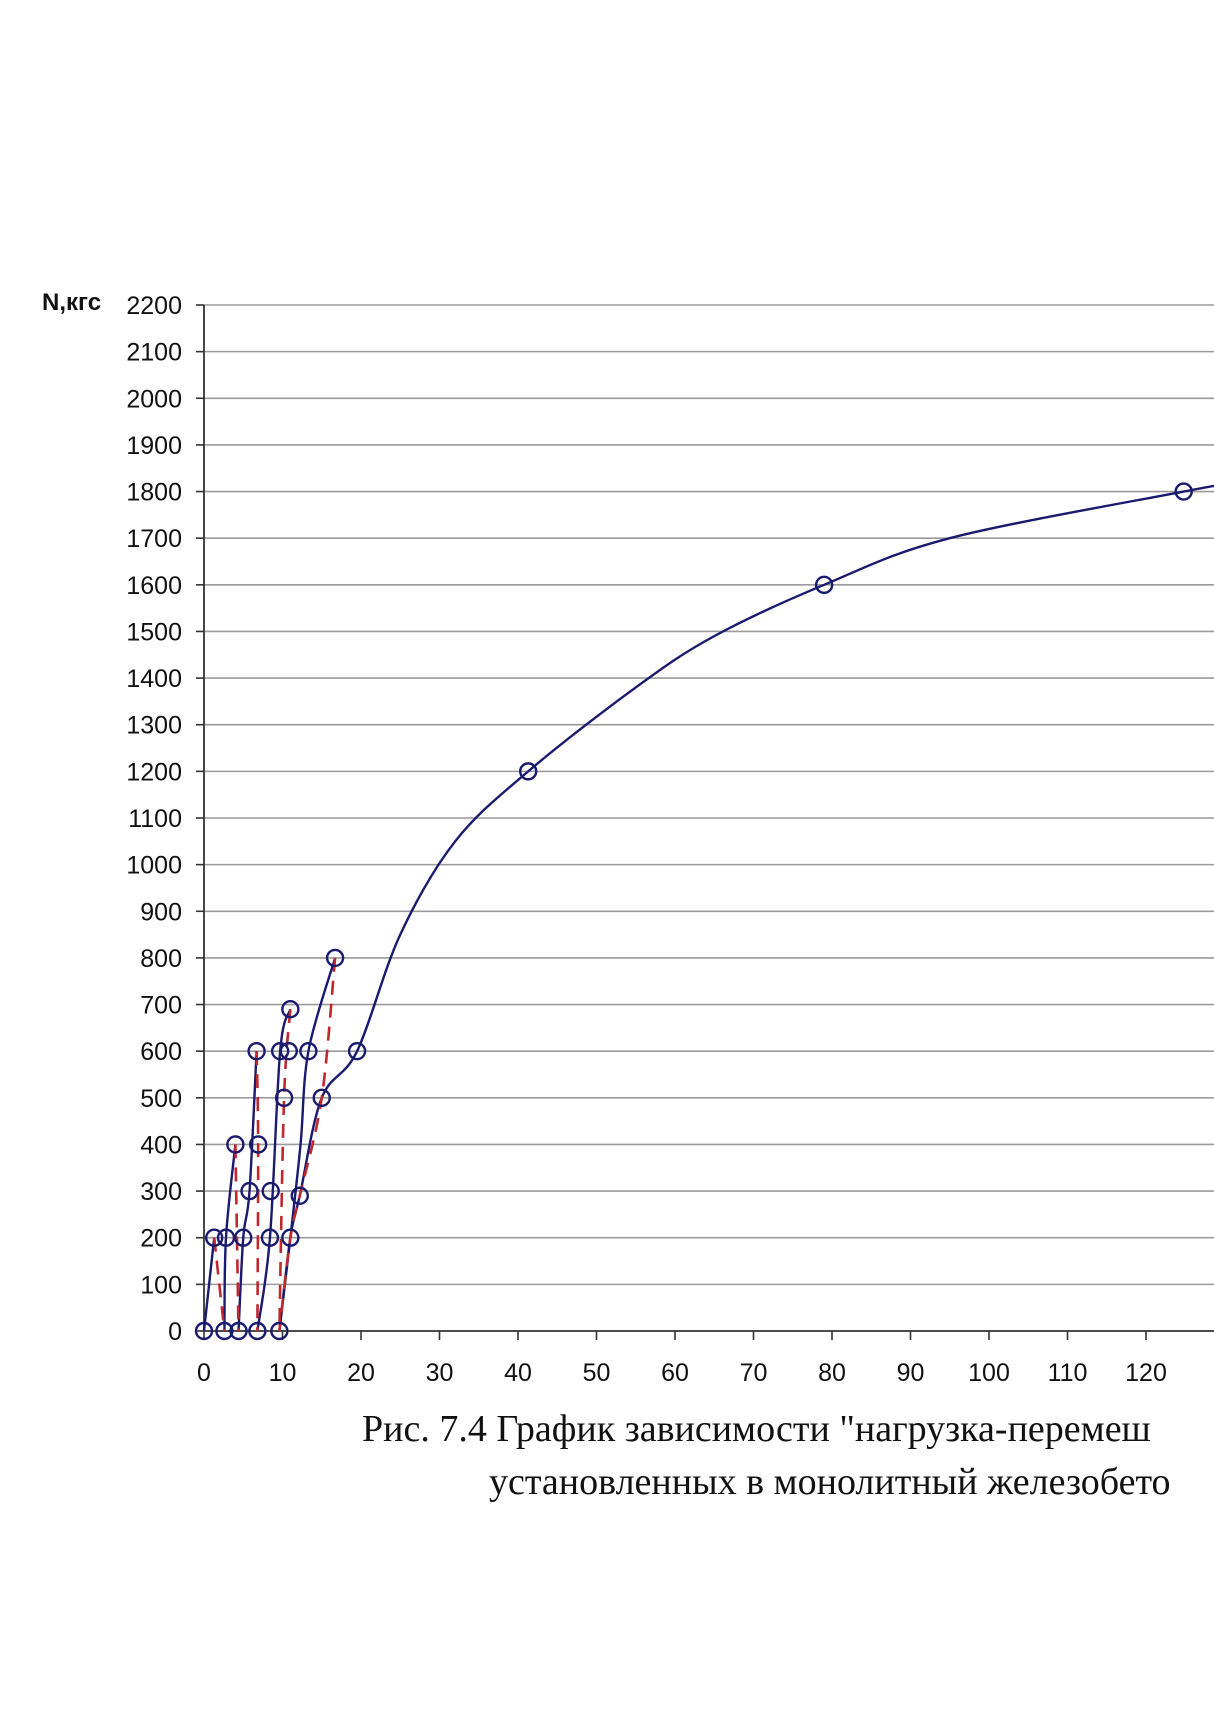 This screenshot has width=1214, height=1734. What do you see at coordinates (440, 1373) in the screenshot?
I see `x-tick-label: 30` at bounding box center [440, 1373].